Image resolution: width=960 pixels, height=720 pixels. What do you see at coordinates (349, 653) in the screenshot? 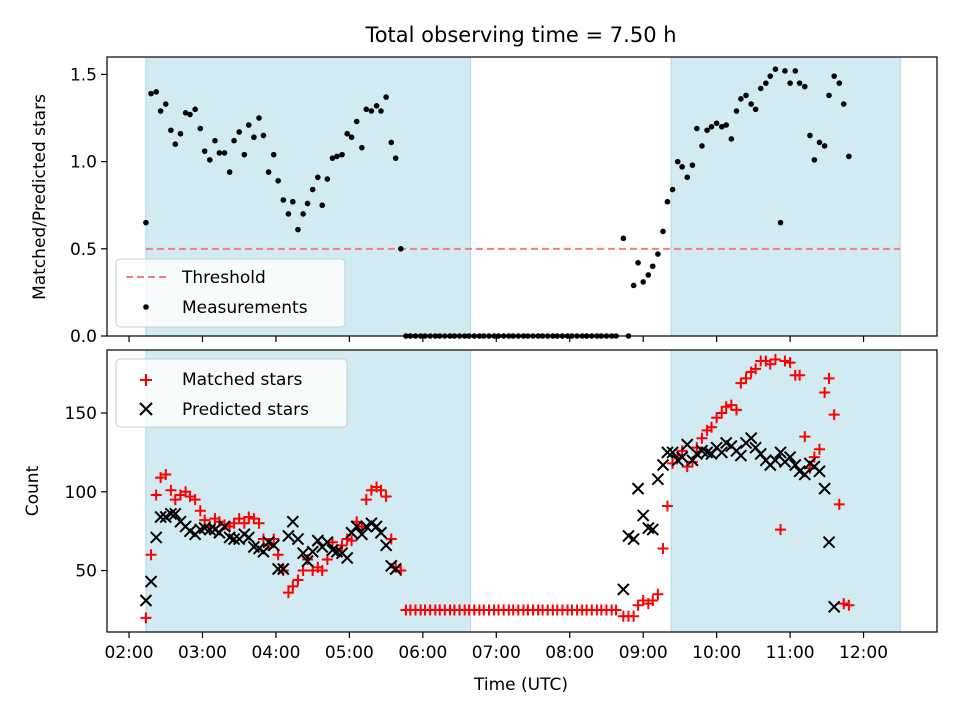
I see `x-tick-label: 05:00` at bounding box center [349, 653].